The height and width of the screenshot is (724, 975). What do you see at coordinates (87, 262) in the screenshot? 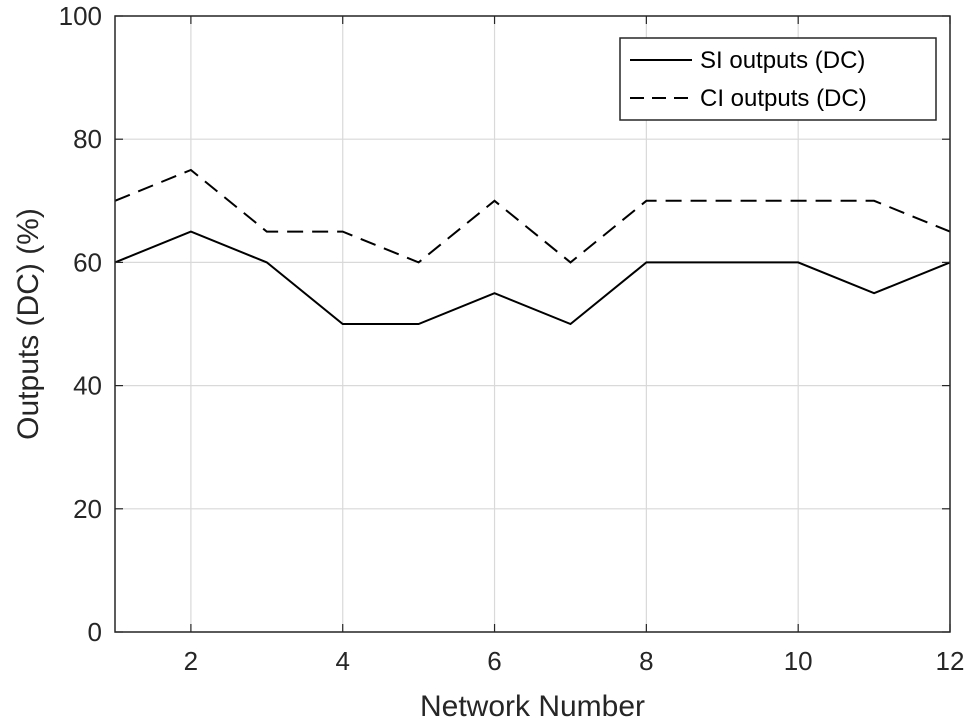
I see `y-tick-label: 60` at bounding box center [87, 262].